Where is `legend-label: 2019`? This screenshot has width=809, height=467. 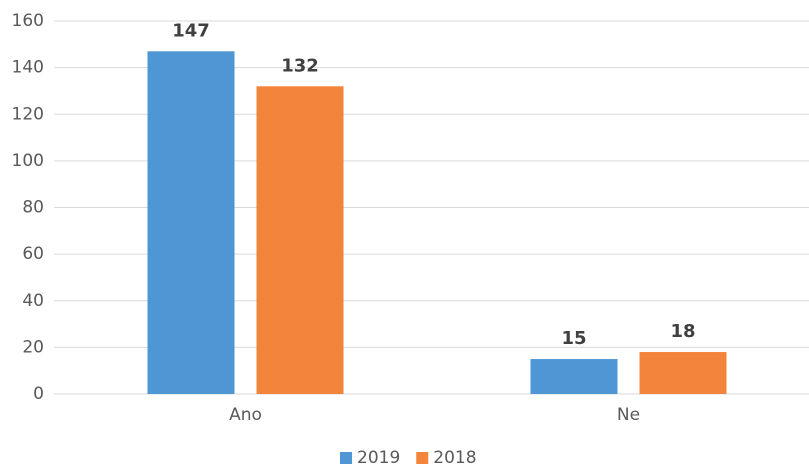 legend-label: 2019 is located at coordinates (378, 457).